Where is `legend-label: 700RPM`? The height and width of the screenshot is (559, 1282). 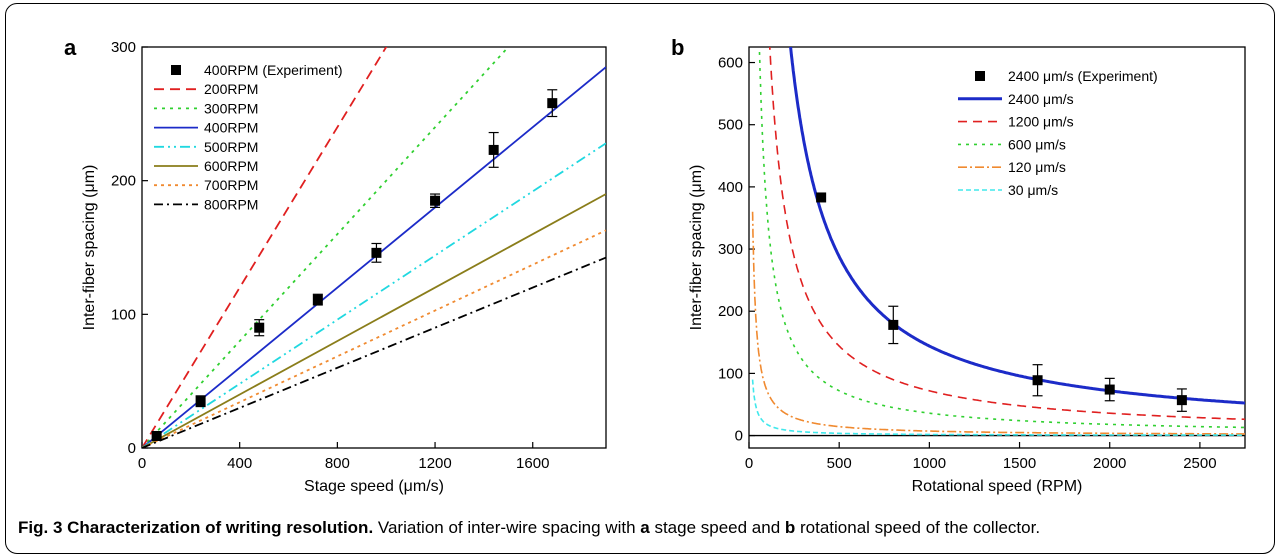 legend-label: 700RPM is located at coordinates (231, 185).